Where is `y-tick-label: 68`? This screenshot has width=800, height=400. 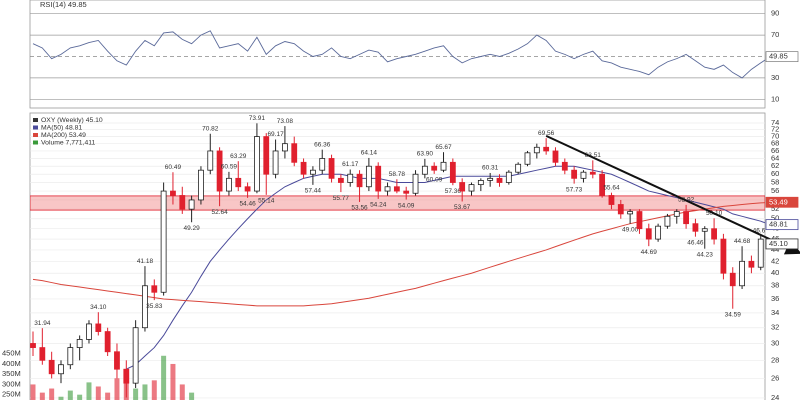
y-tick-label: 68 is located at coordinates (775, 143).